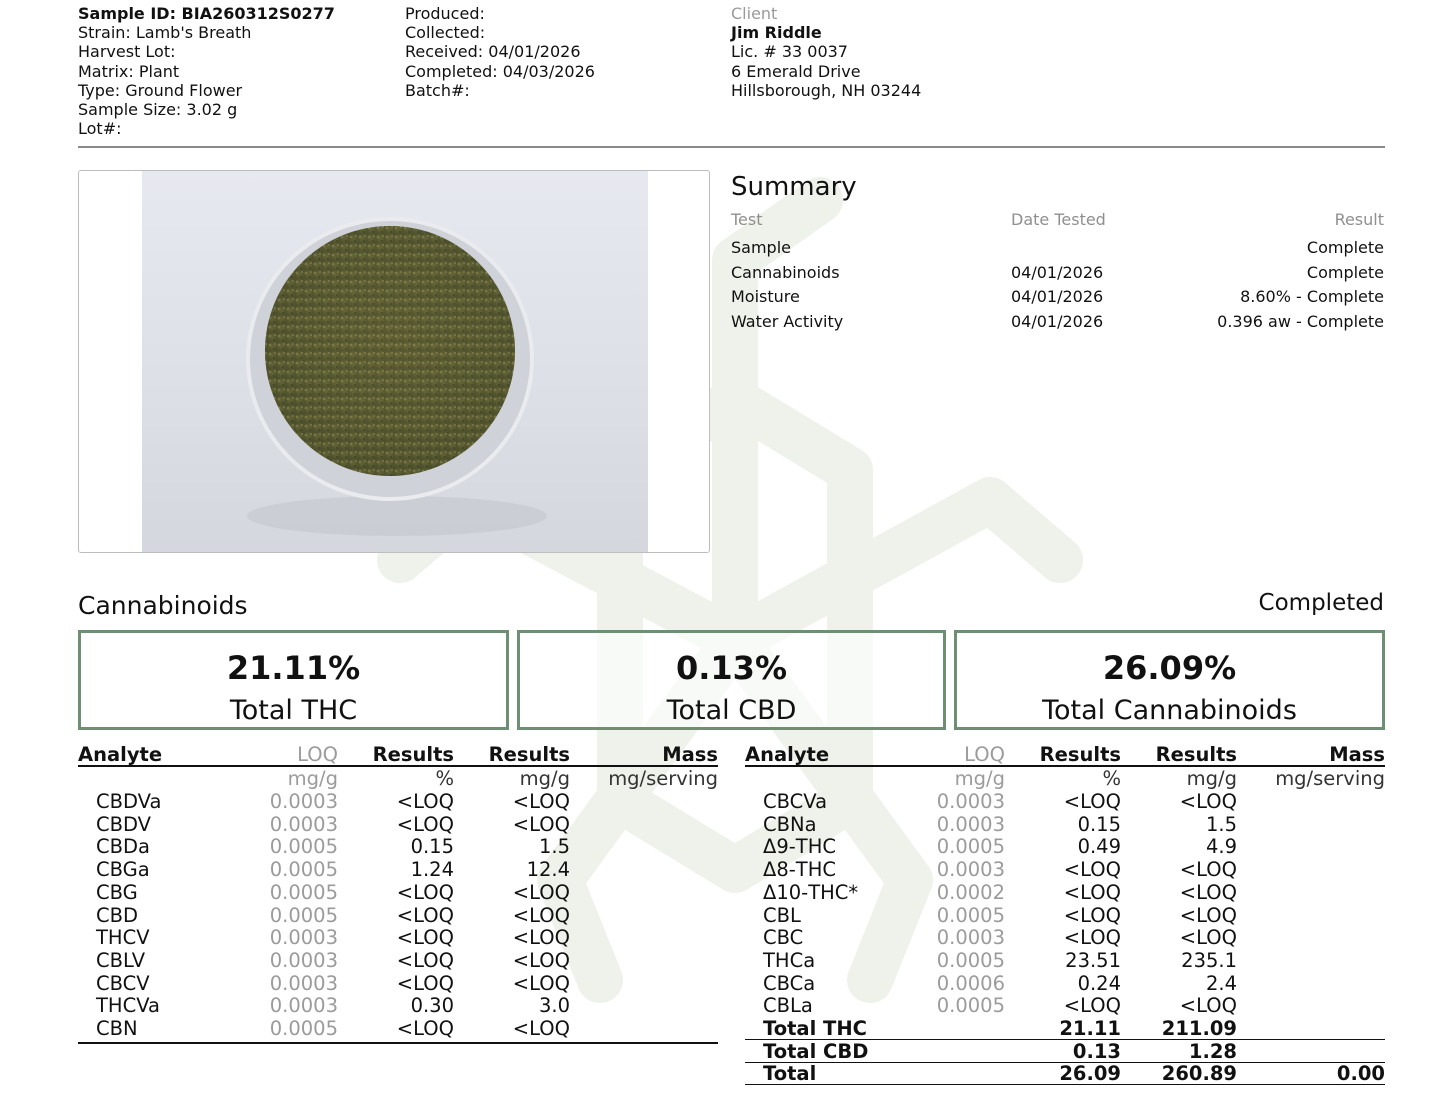 The width and height of the screenshot is (1445, 1101). I want to click on analyte-mg: 4.9, so click(1221, 847).